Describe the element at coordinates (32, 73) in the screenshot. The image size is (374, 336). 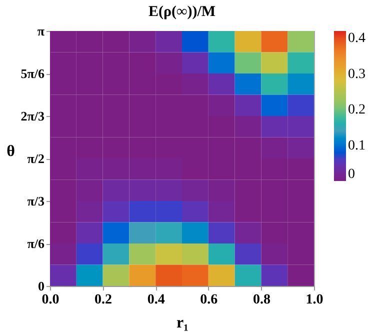
I see `y-tick-label: 5π/6` at that location.